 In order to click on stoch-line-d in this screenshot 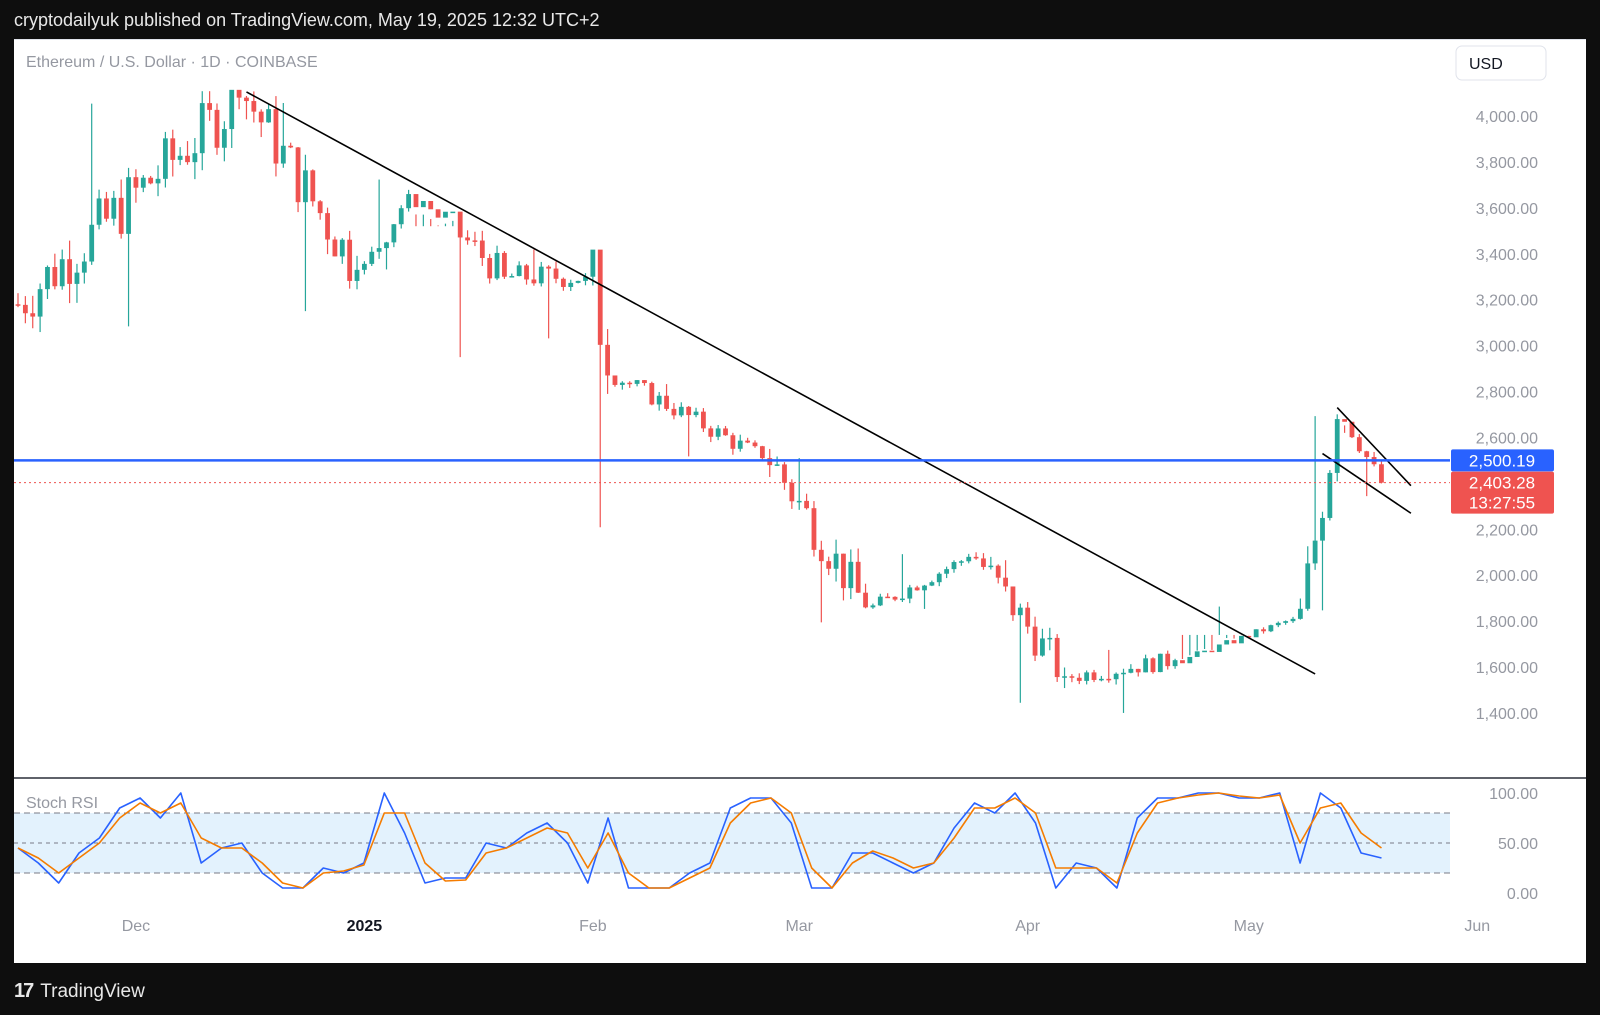, I will do `click(699, 840)`.